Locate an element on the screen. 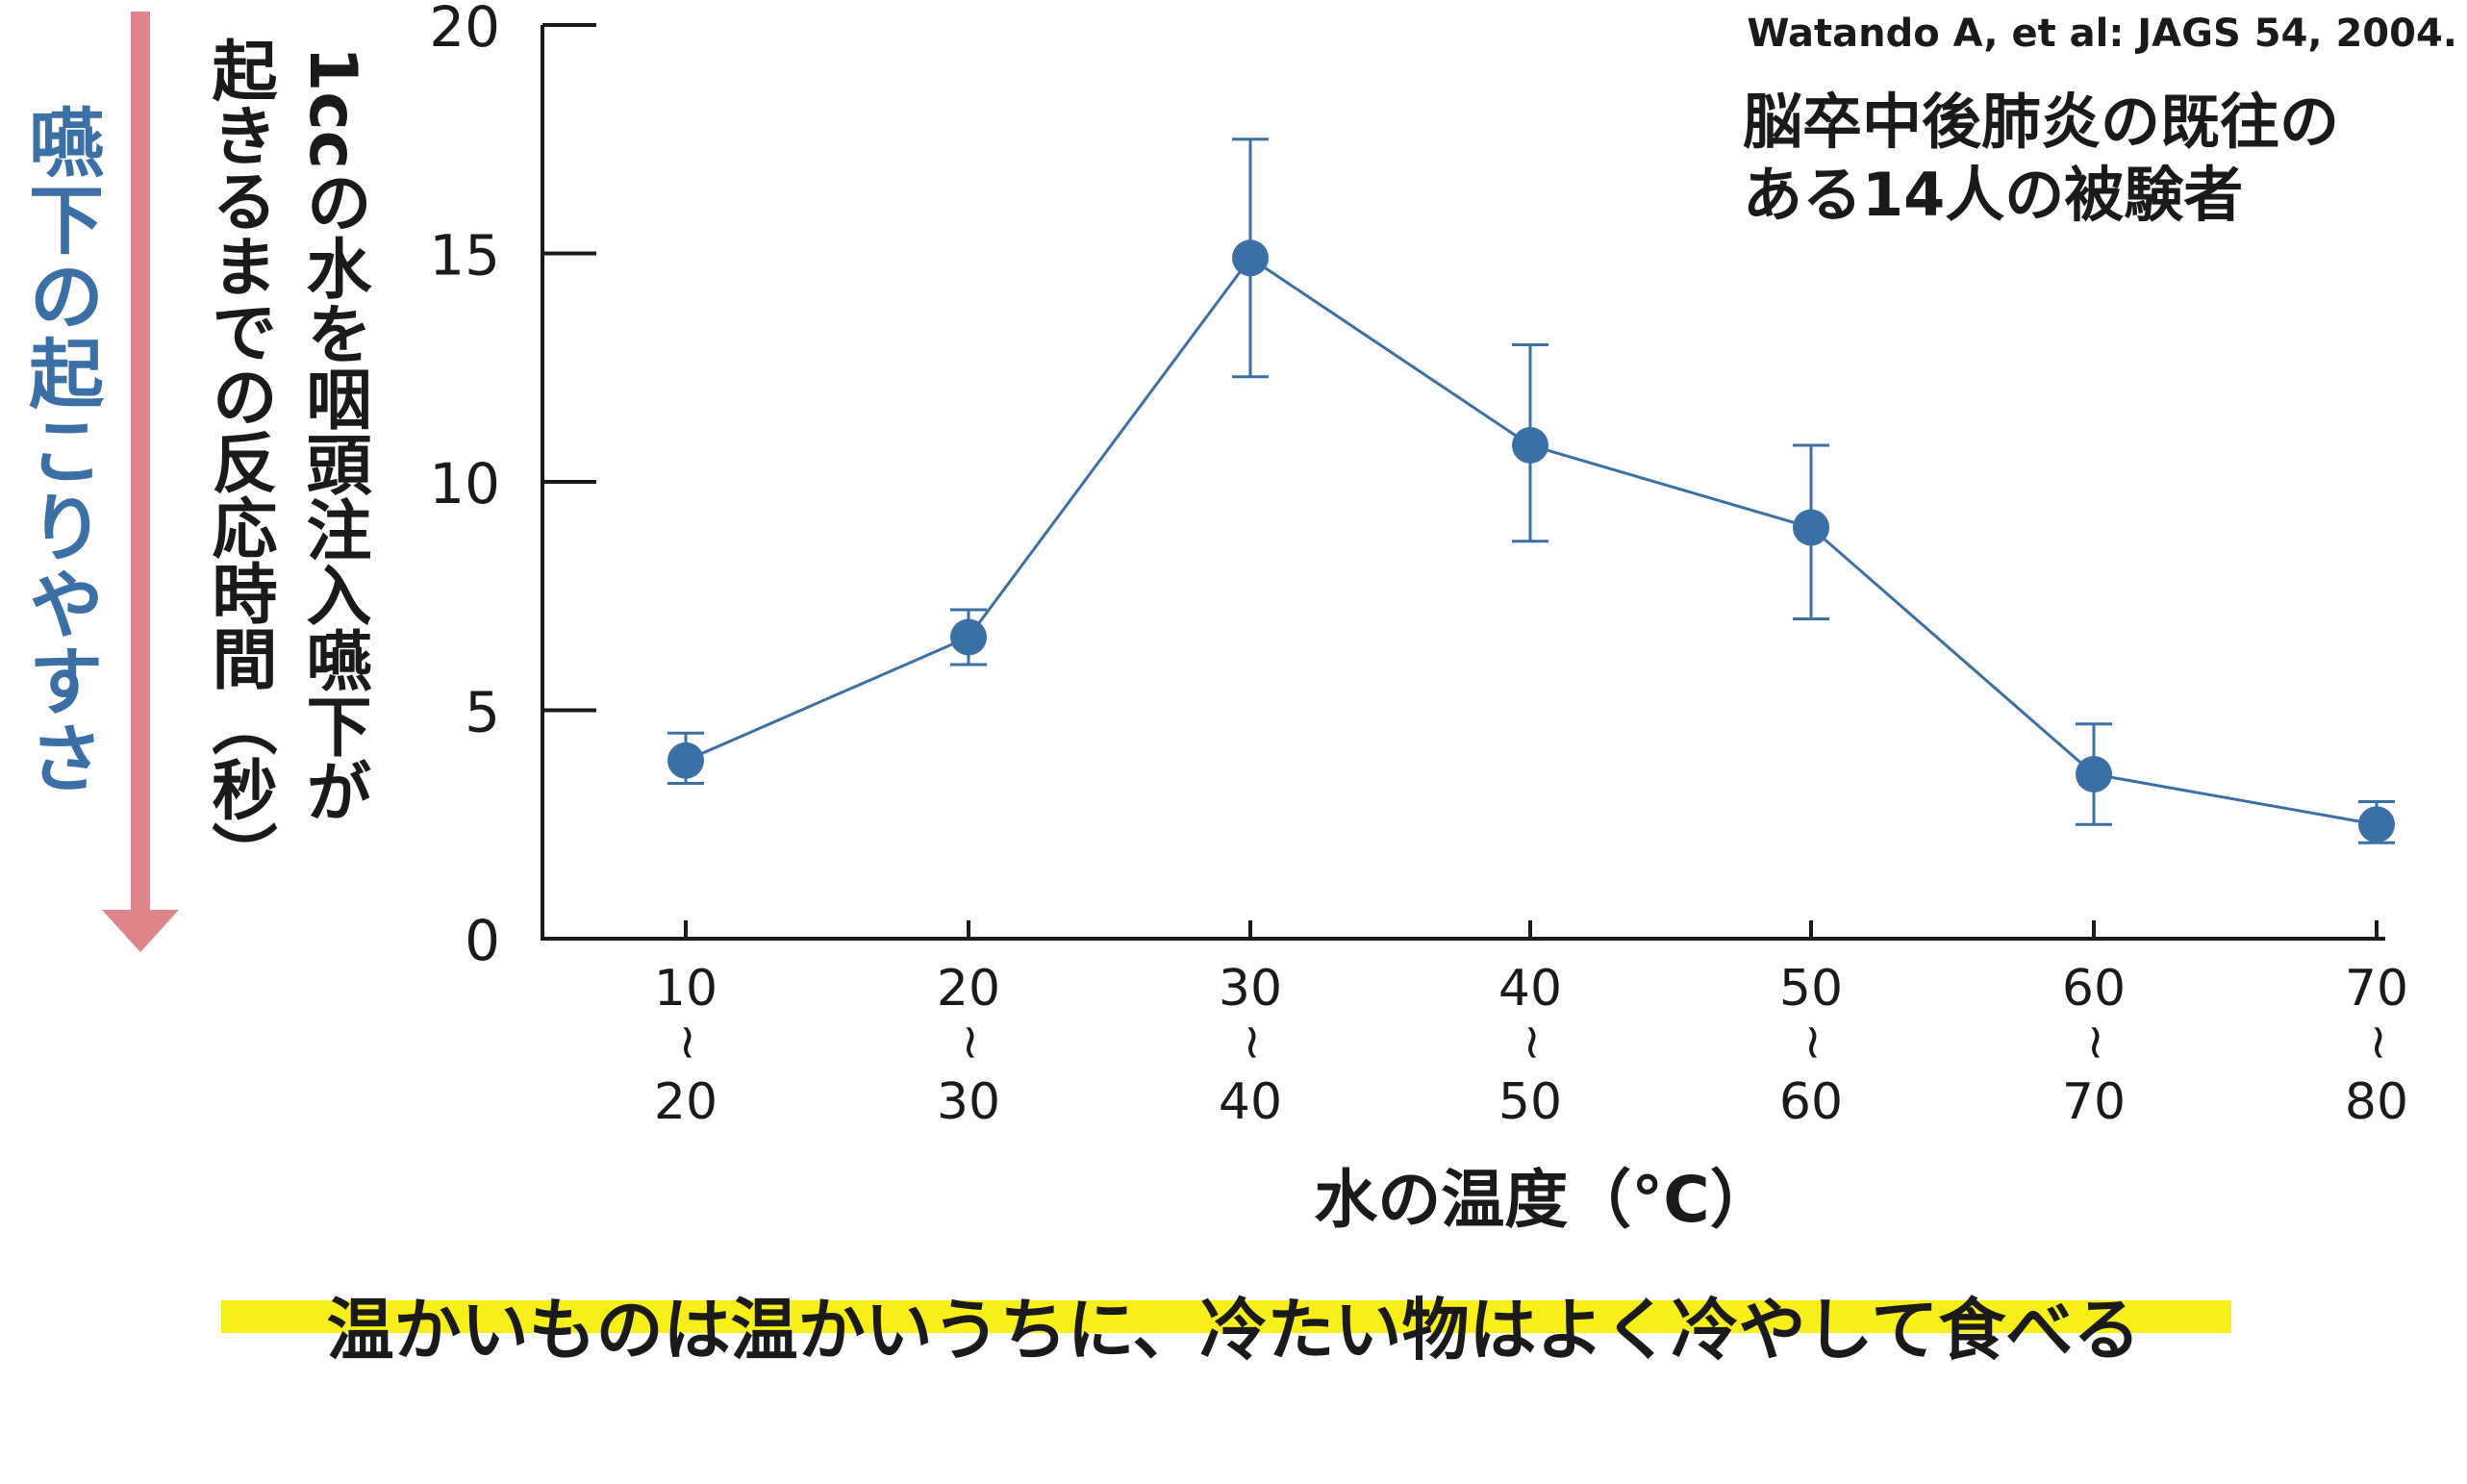 The image size is (2467, 1484). caption: 温かいものは温かいうちに、冷たい物はよく冷やして食べる is located at coordinates (1233, 1331).